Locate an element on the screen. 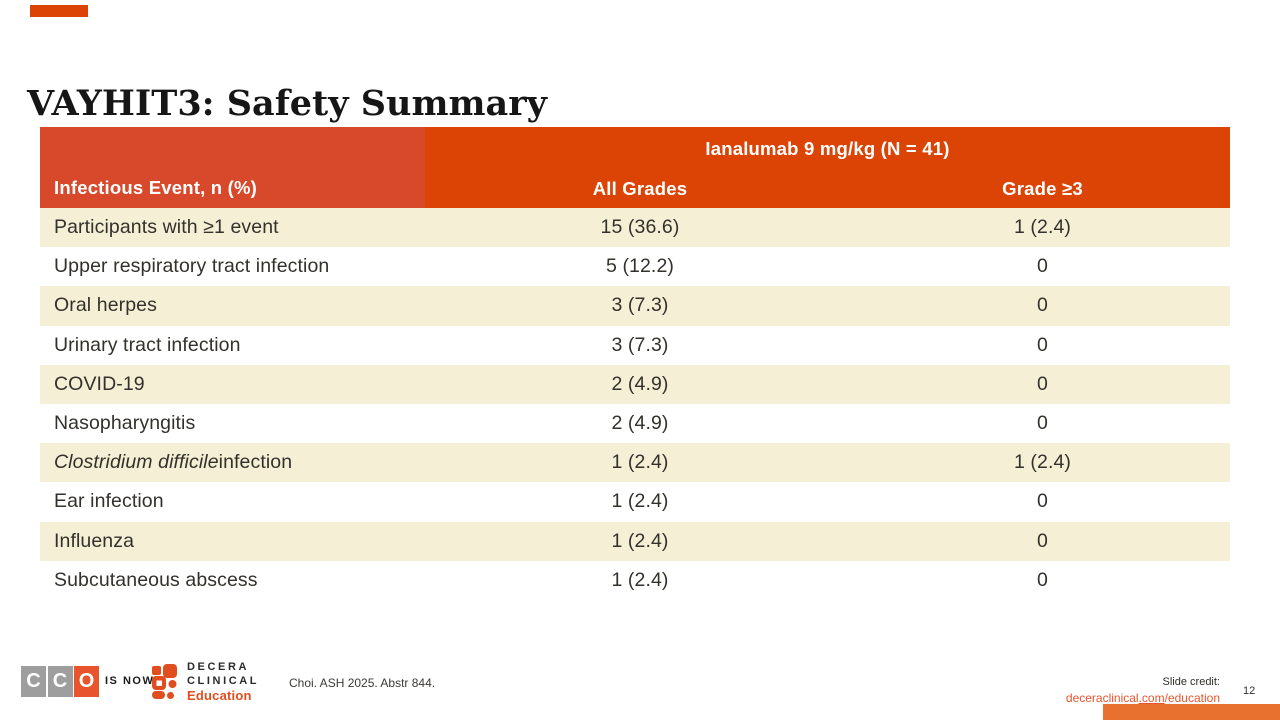 This screenshot has width=1280, height=720. event-name-cell: Ear infection is located at coordinates (232, 502).